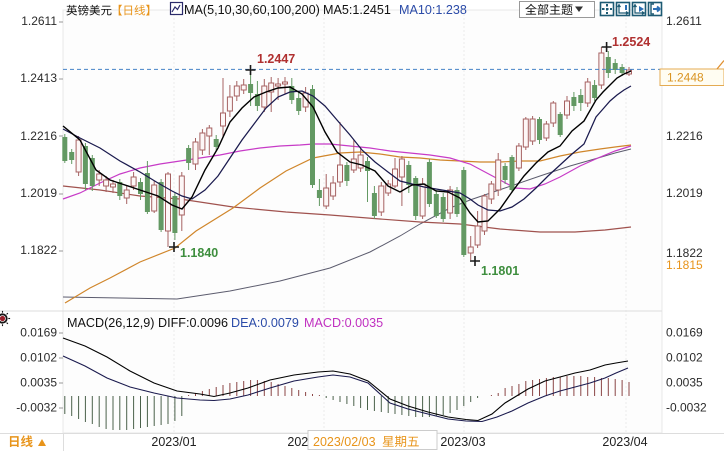 The height and width of the screenshot is (451, 724). I want to click on svg-text: DEA:0.0079, so click(265, 323).